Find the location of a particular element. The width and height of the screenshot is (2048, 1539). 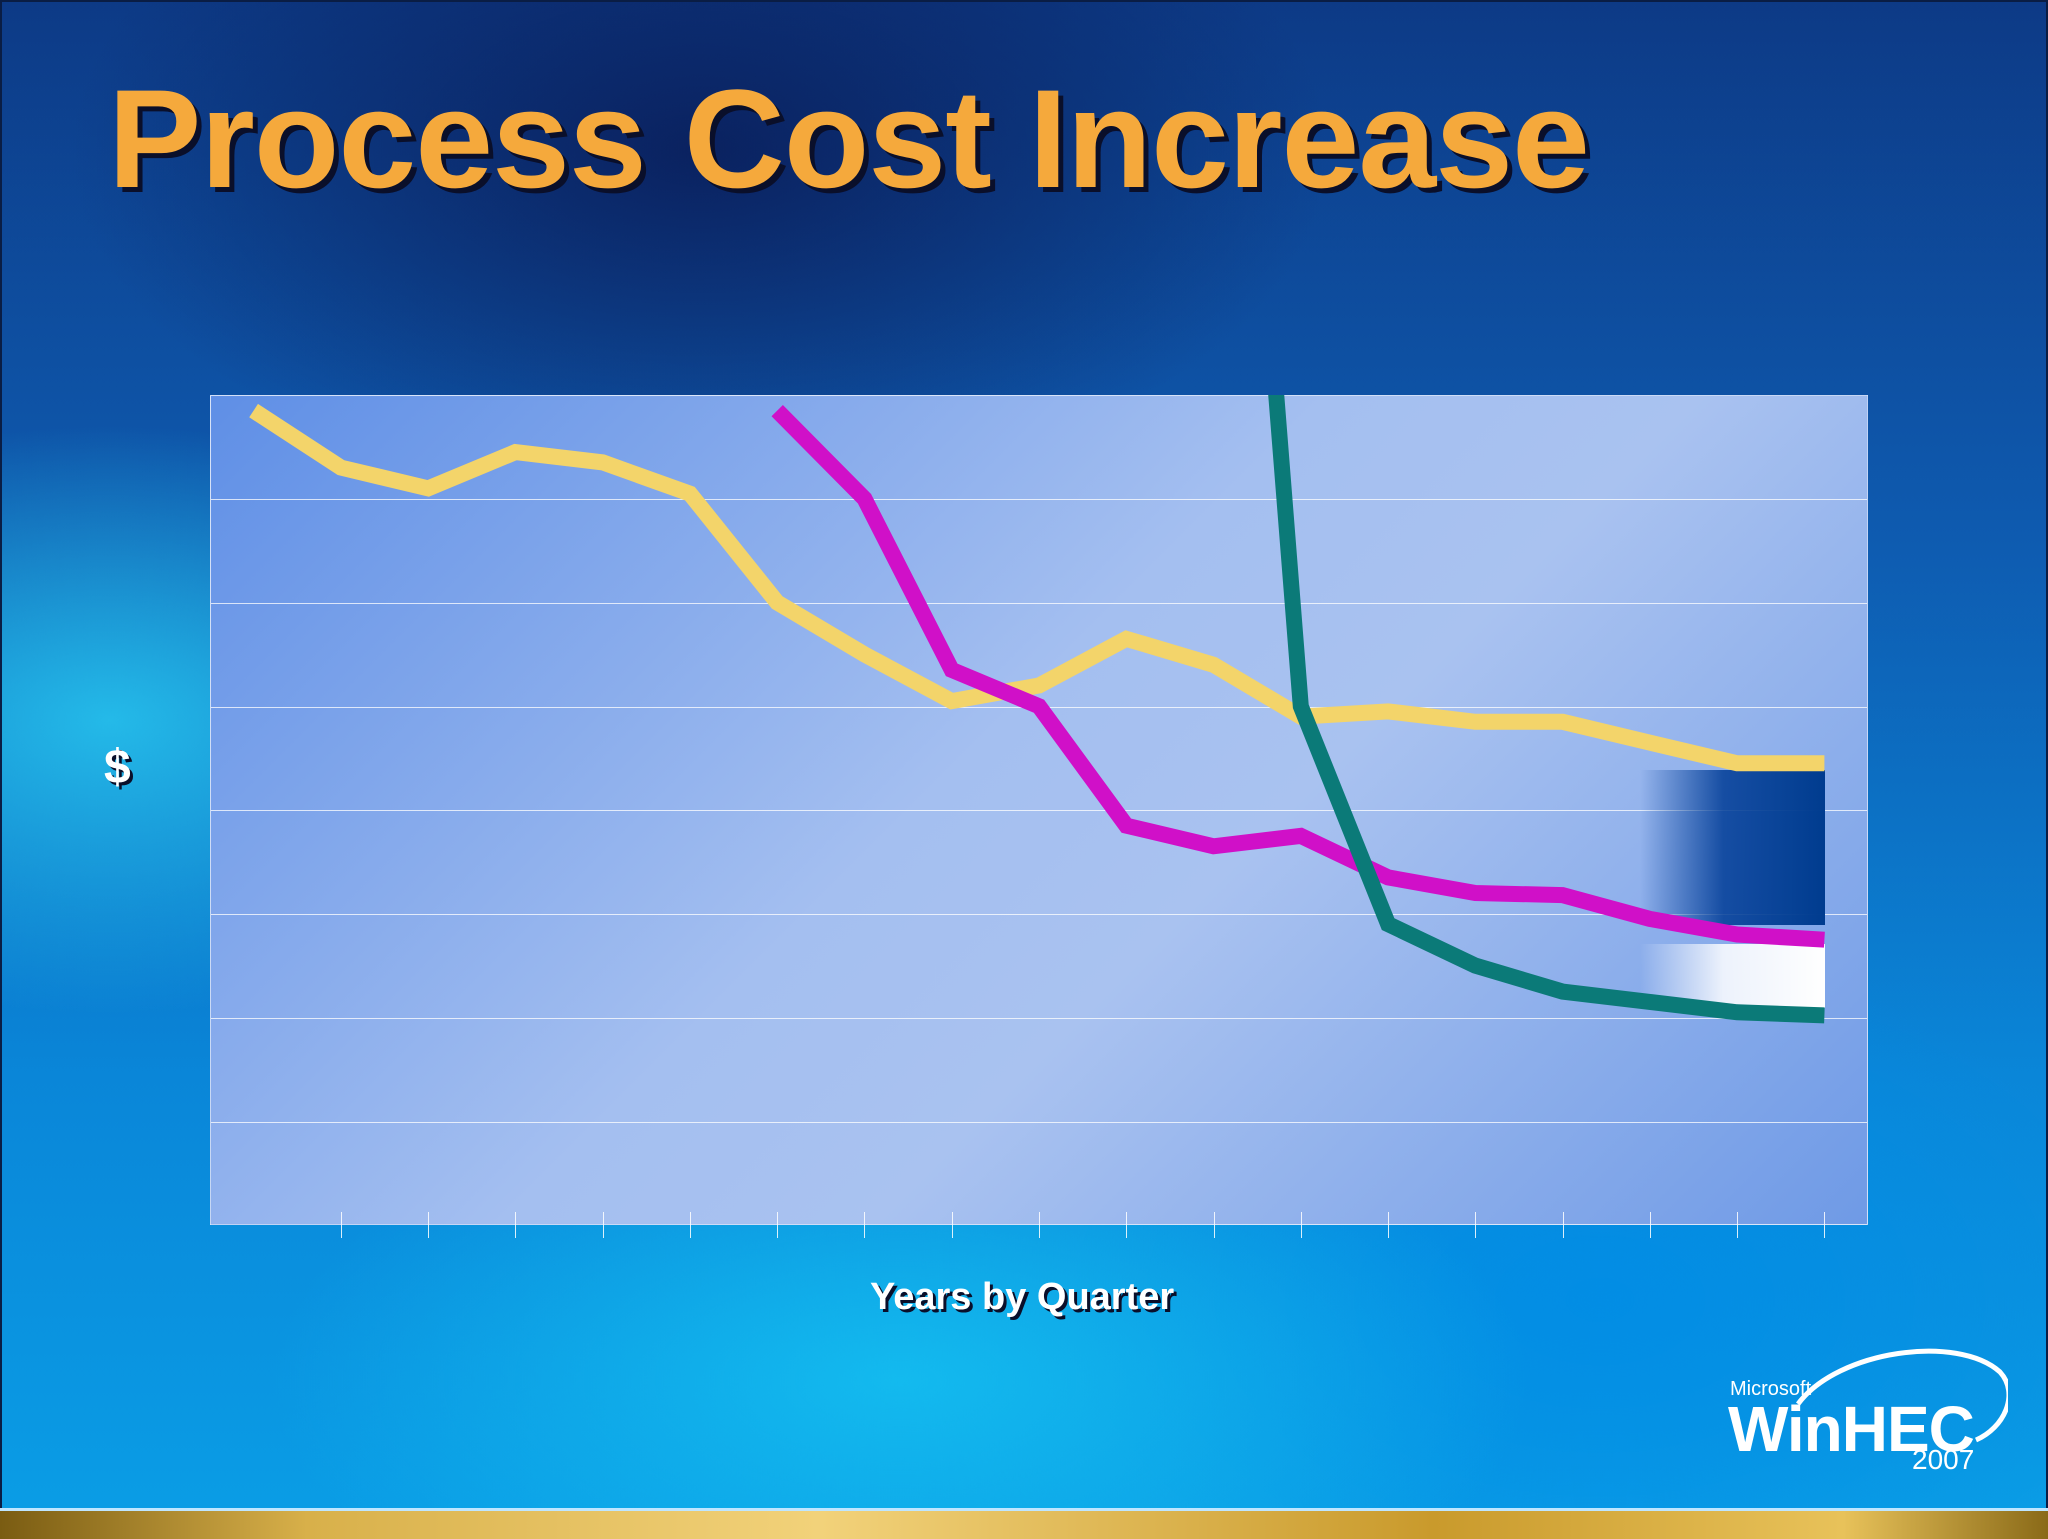

y-axis-label: $ is located at coordinates (117, 767).